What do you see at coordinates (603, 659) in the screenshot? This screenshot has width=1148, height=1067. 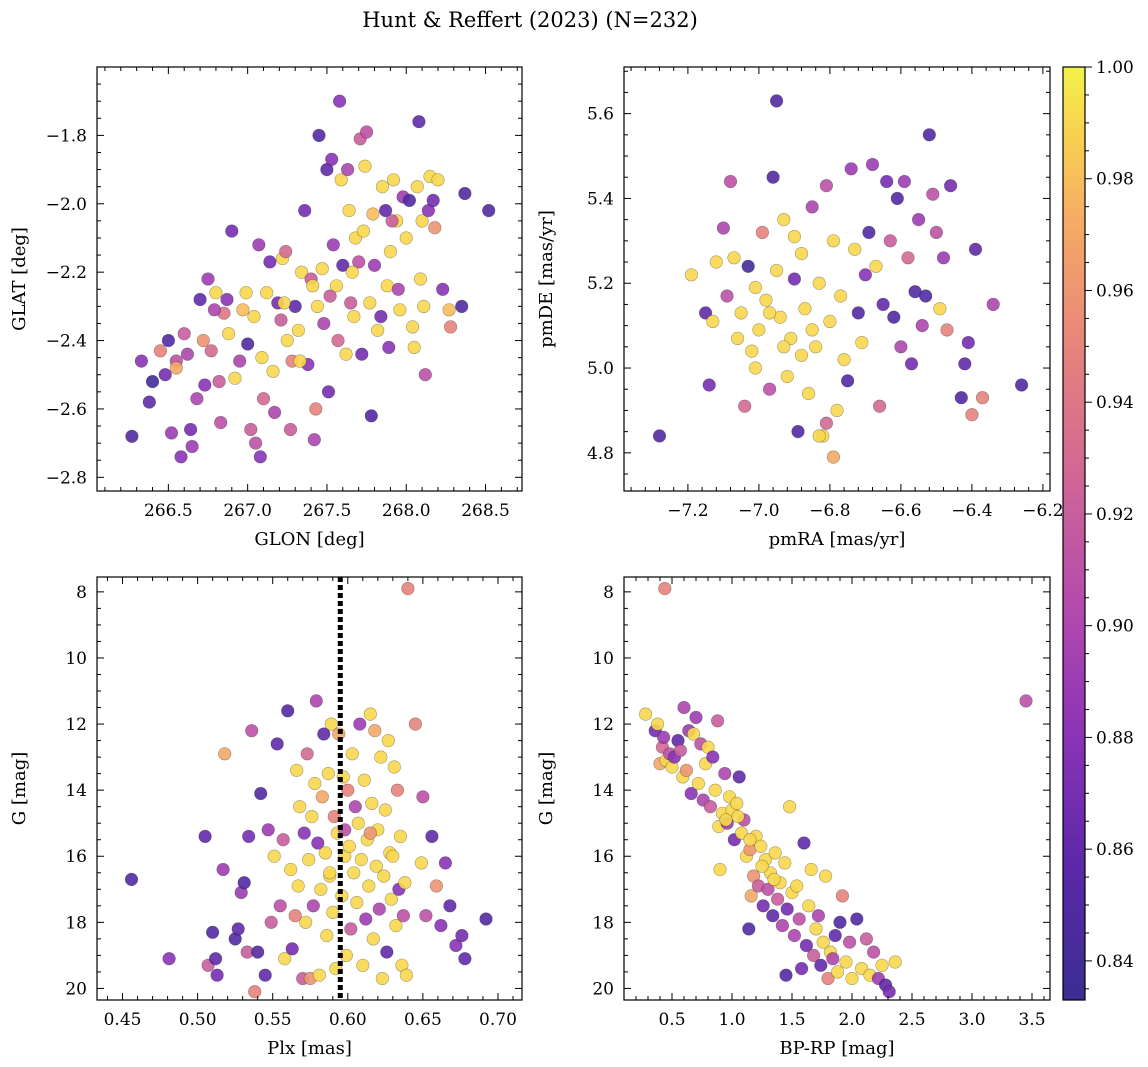 I see `y-tick-label: 10` at bounding box center [603, 659].